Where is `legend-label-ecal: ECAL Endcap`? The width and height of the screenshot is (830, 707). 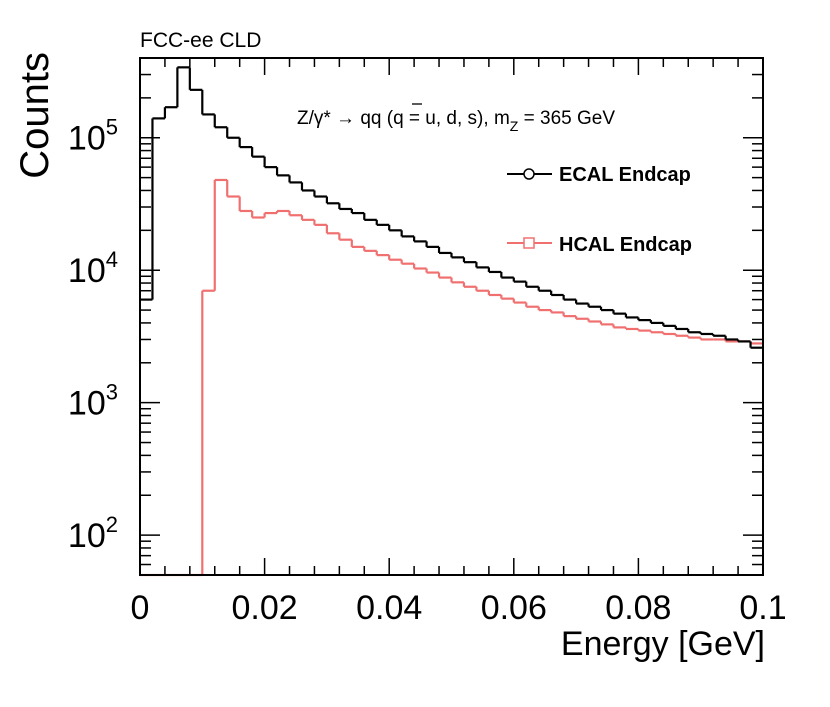
legend-label-ecal: ECAL Endcap is located at coordinates (625, 175).